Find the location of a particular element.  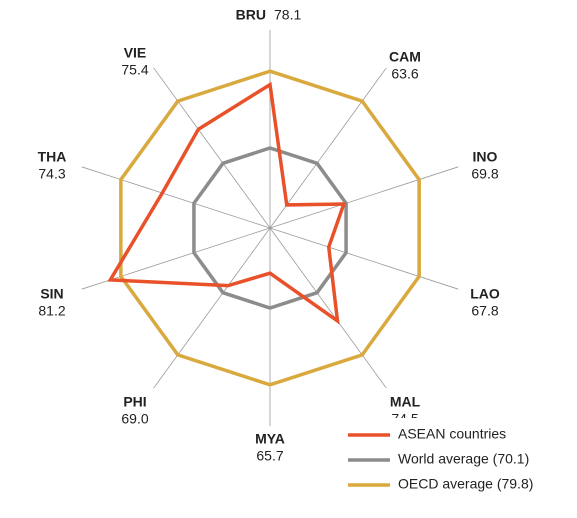

series-polygon is located at coordinates (270, 228).